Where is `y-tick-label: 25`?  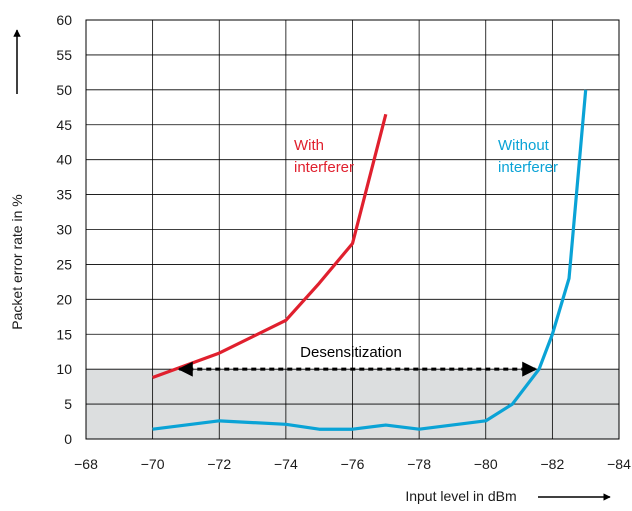 y-tick-label: 25 is located at coordinates (64, 264).